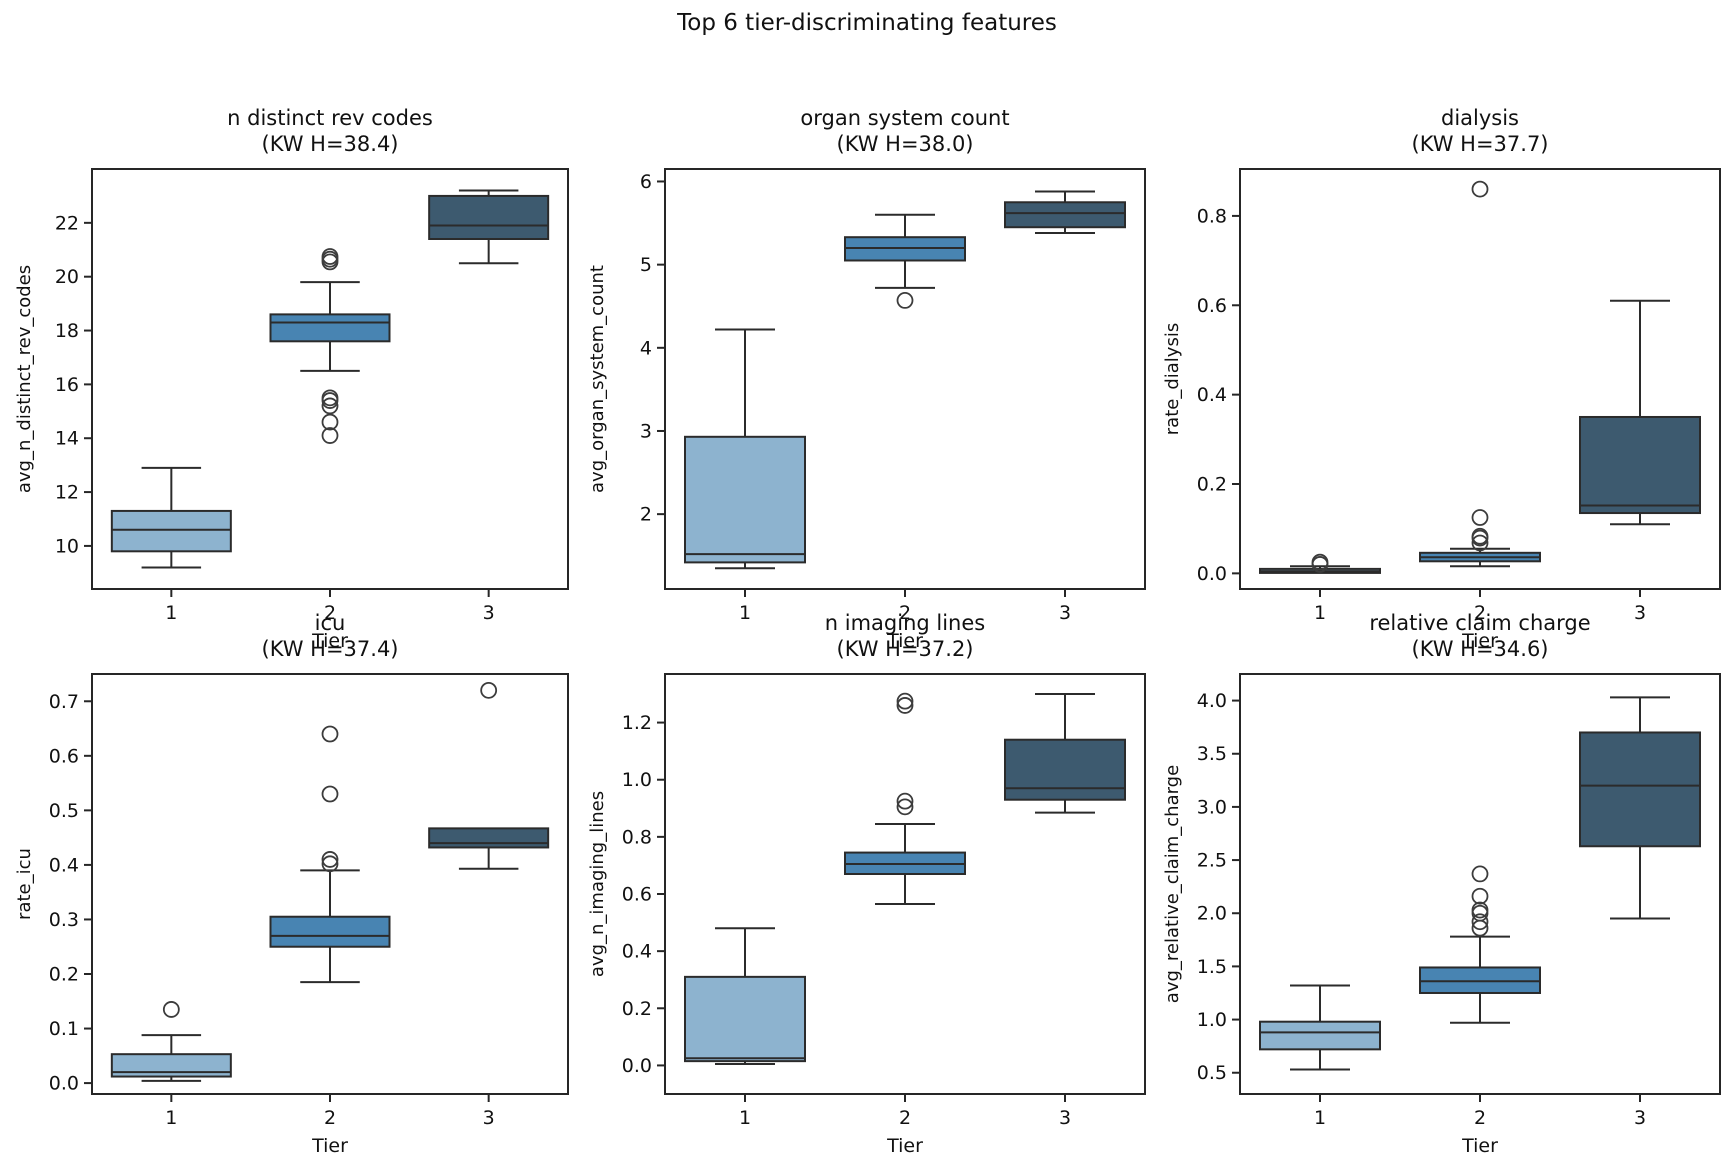  I want to click on figure-title: Top 6 tier-discriminating features, so click(867, 23).